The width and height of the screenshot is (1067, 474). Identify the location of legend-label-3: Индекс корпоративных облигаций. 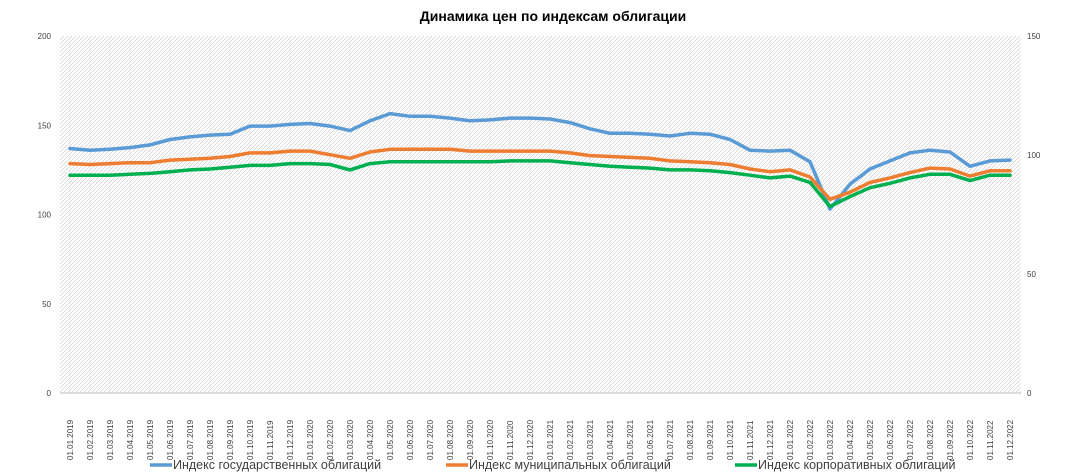
(856, 465).